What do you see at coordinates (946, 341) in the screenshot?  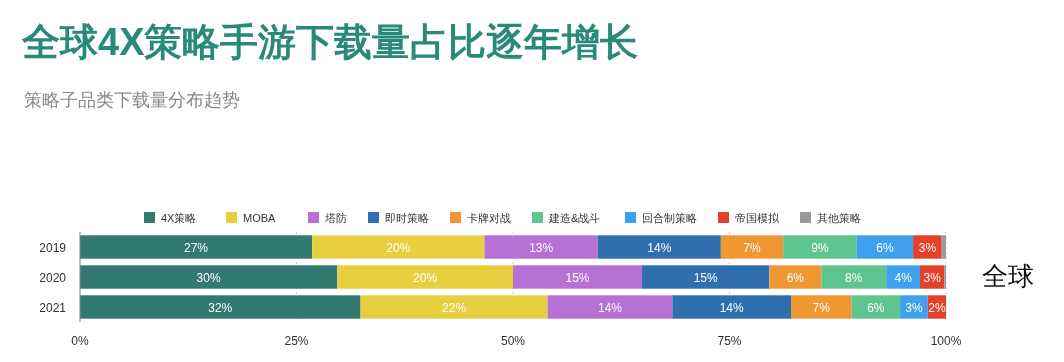 I see `x-tick-label: 100%` at bounding box center [946, 341].